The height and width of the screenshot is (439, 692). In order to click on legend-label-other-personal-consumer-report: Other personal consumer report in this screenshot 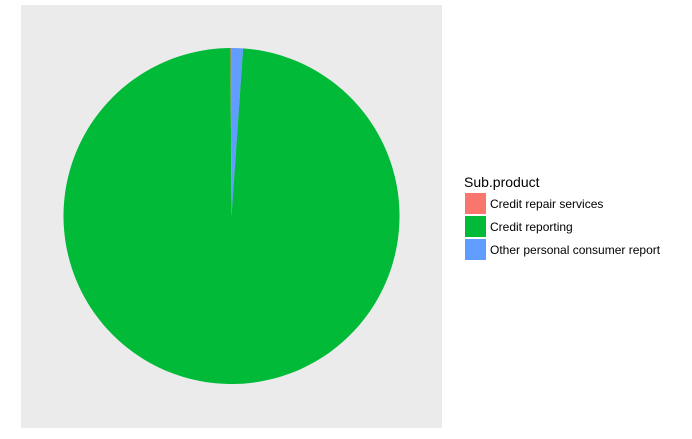, I will do `click(575, 250)`.